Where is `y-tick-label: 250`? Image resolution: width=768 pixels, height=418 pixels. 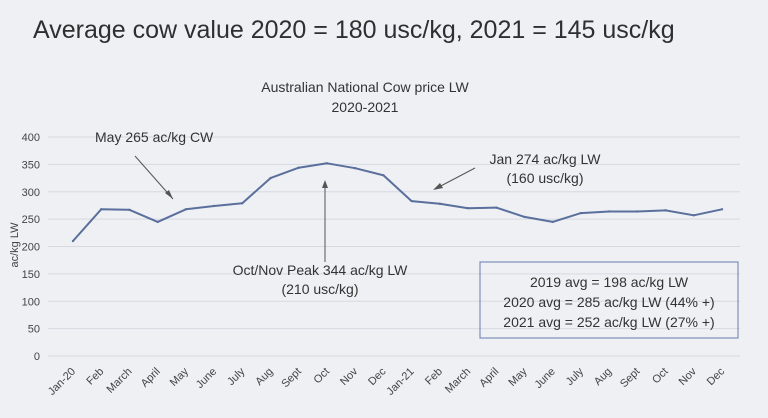 y-tick-label: 250 is located at coordinates (31, 220).